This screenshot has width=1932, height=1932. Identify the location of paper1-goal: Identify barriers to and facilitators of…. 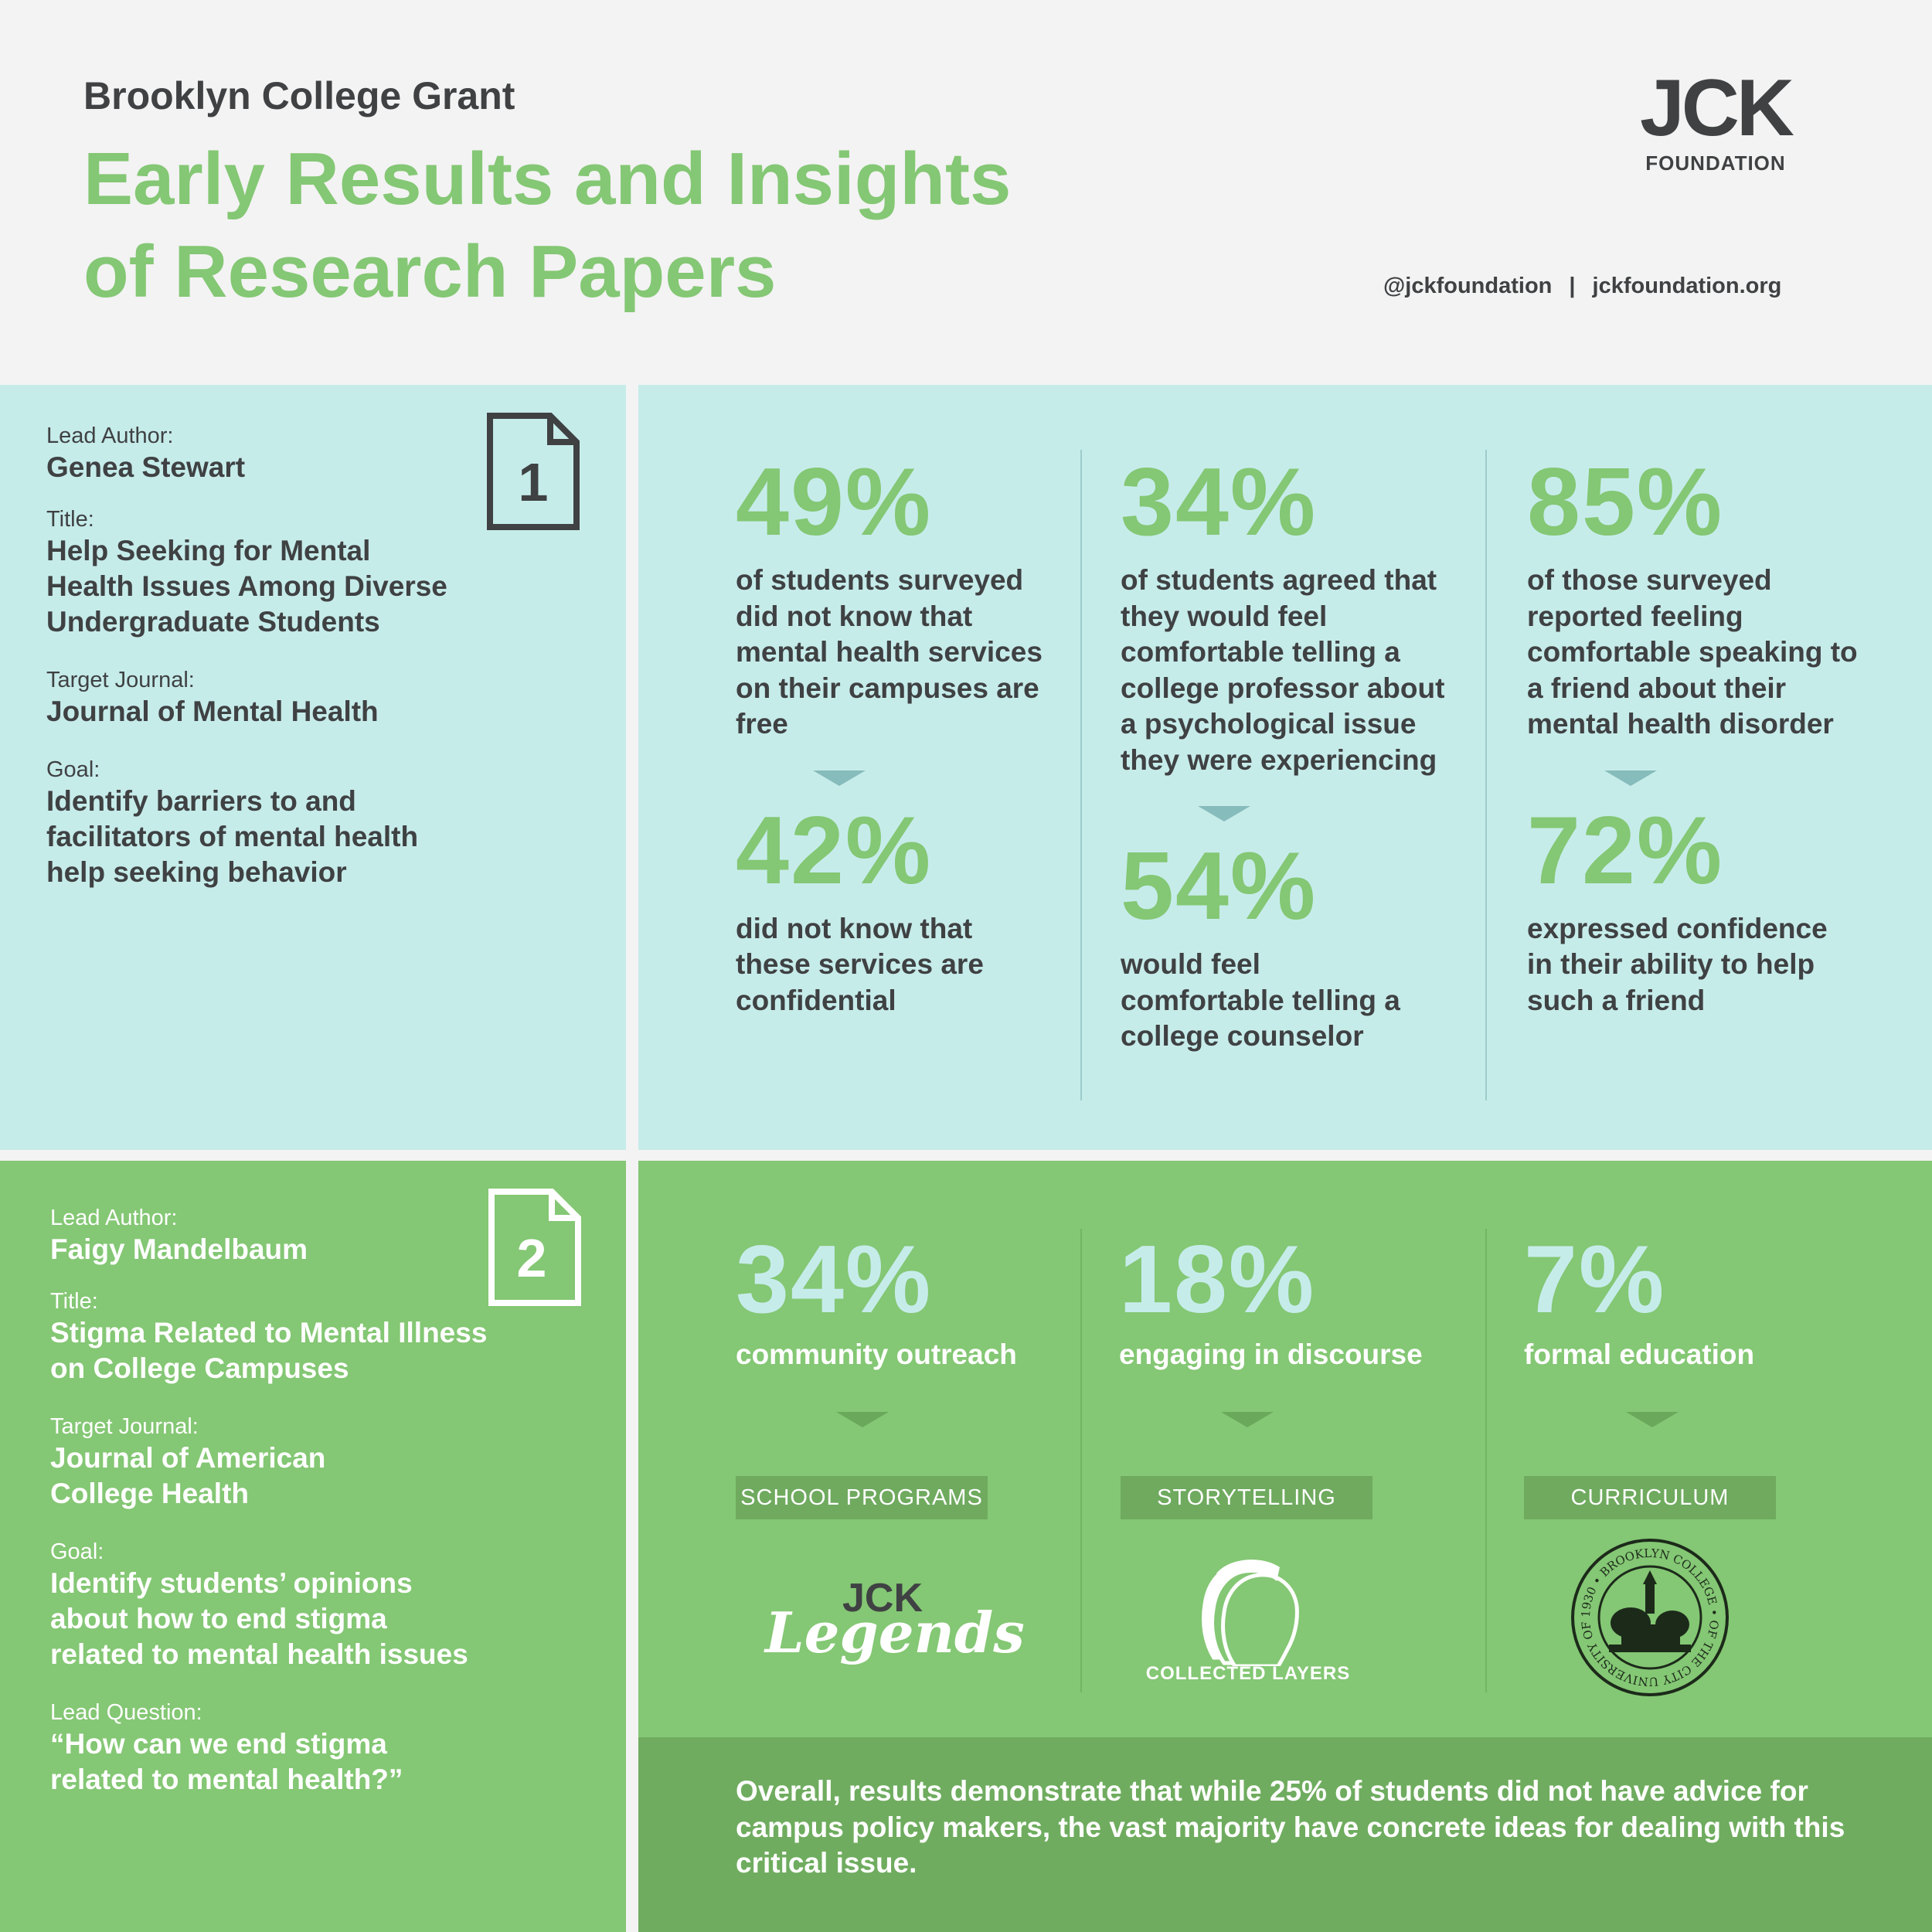
(232, 836).